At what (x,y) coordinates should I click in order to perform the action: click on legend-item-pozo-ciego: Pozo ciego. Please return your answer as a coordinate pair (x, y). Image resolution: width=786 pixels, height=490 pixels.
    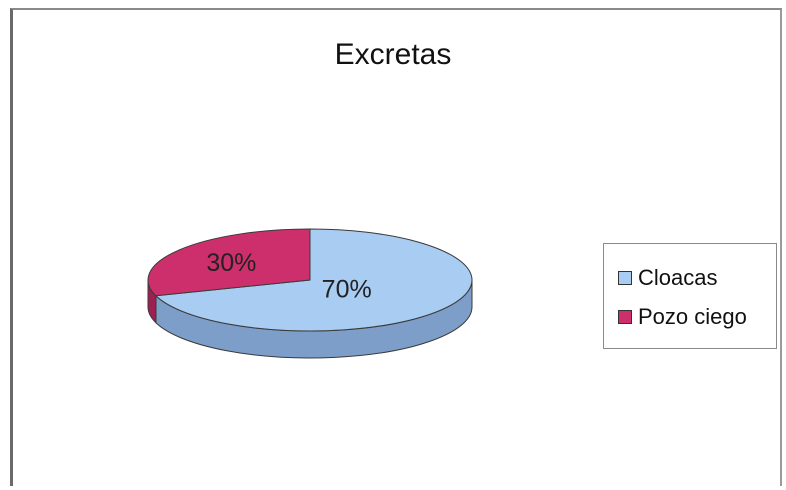
    Looking at the image, I should click on (690, 316).